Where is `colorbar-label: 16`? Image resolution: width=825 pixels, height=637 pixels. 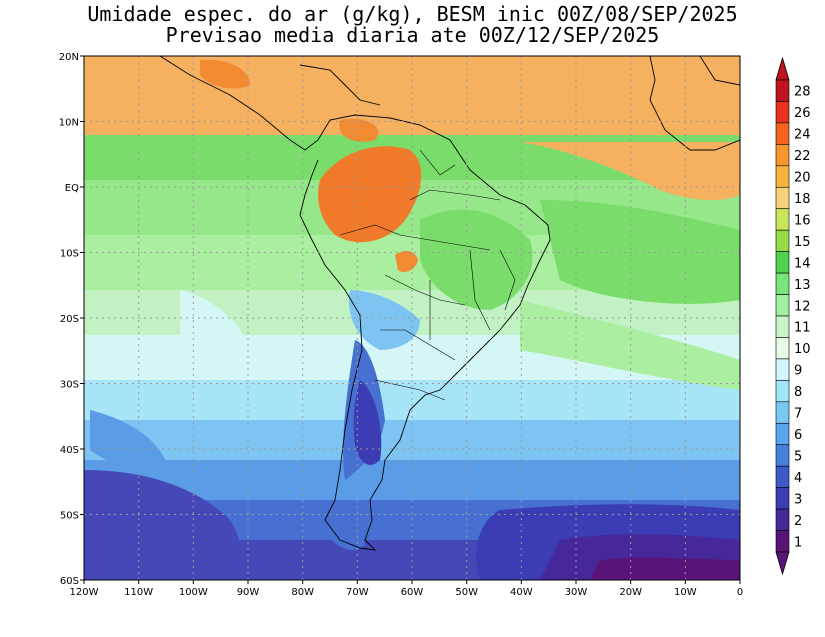
colorbar-label: 16 is located at coordinates (802, 220).